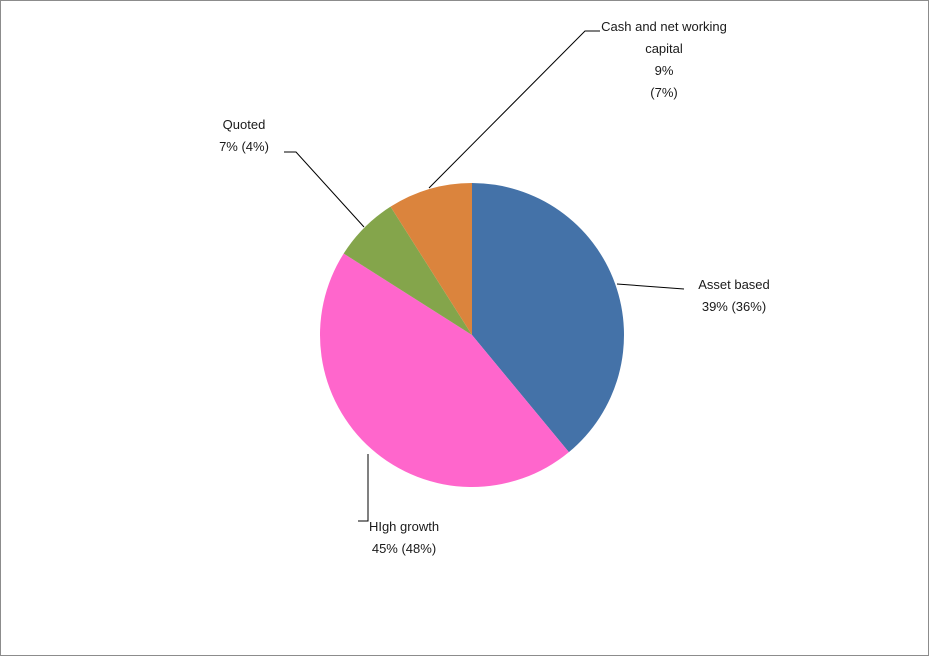  I want to click on label-cash-line-1: Cash and net working, so click(664, 26).